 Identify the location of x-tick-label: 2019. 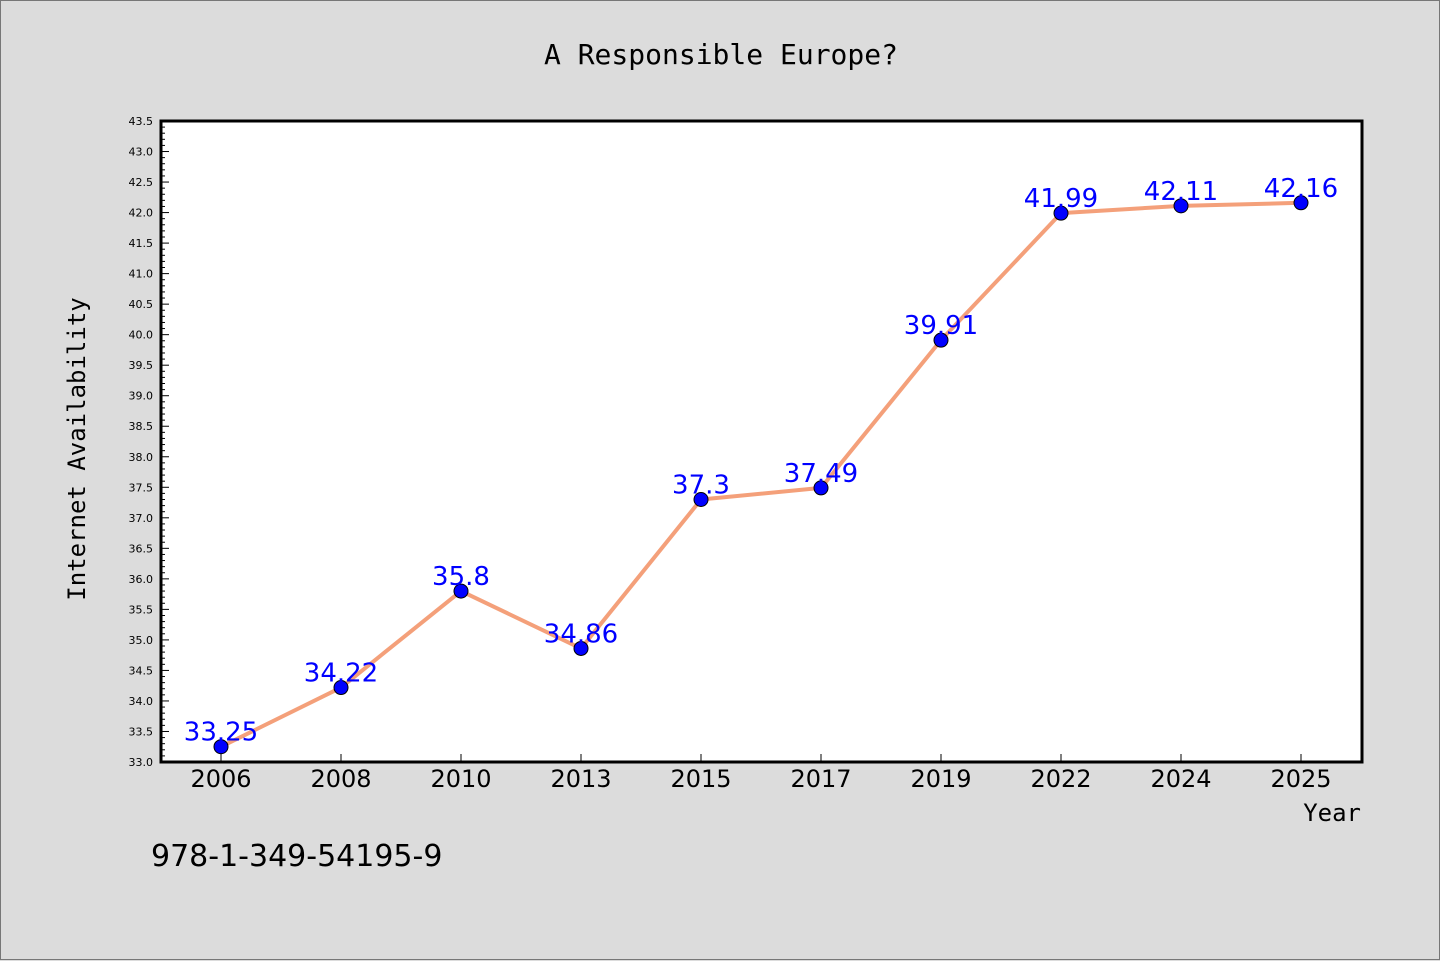
(940, 779).